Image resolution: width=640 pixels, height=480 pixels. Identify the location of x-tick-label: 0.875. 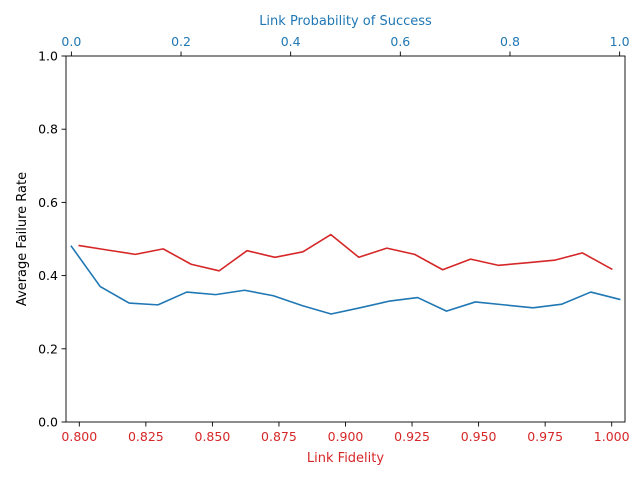
(279, 436).